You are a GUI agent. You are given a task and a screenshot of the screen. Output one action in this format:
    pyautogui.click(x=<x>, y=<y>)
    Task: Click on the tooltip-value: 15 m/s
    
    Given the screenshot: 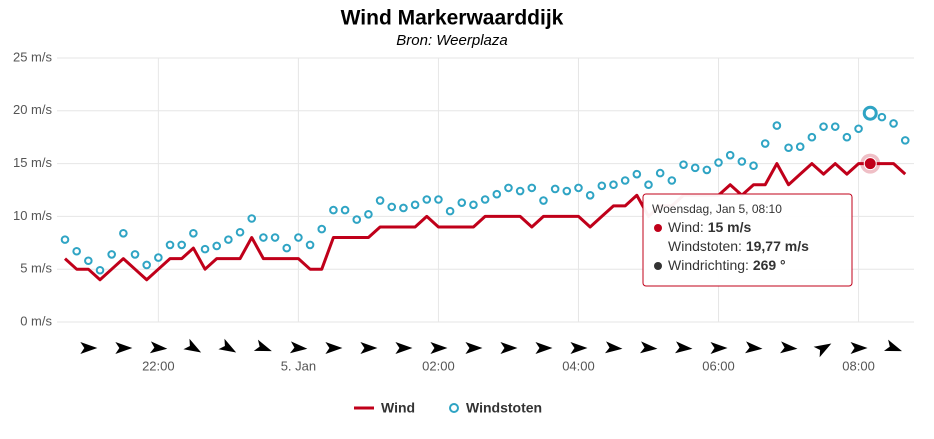 What is the action you would take?
    pyautogui.click(x=730, y=227)
    